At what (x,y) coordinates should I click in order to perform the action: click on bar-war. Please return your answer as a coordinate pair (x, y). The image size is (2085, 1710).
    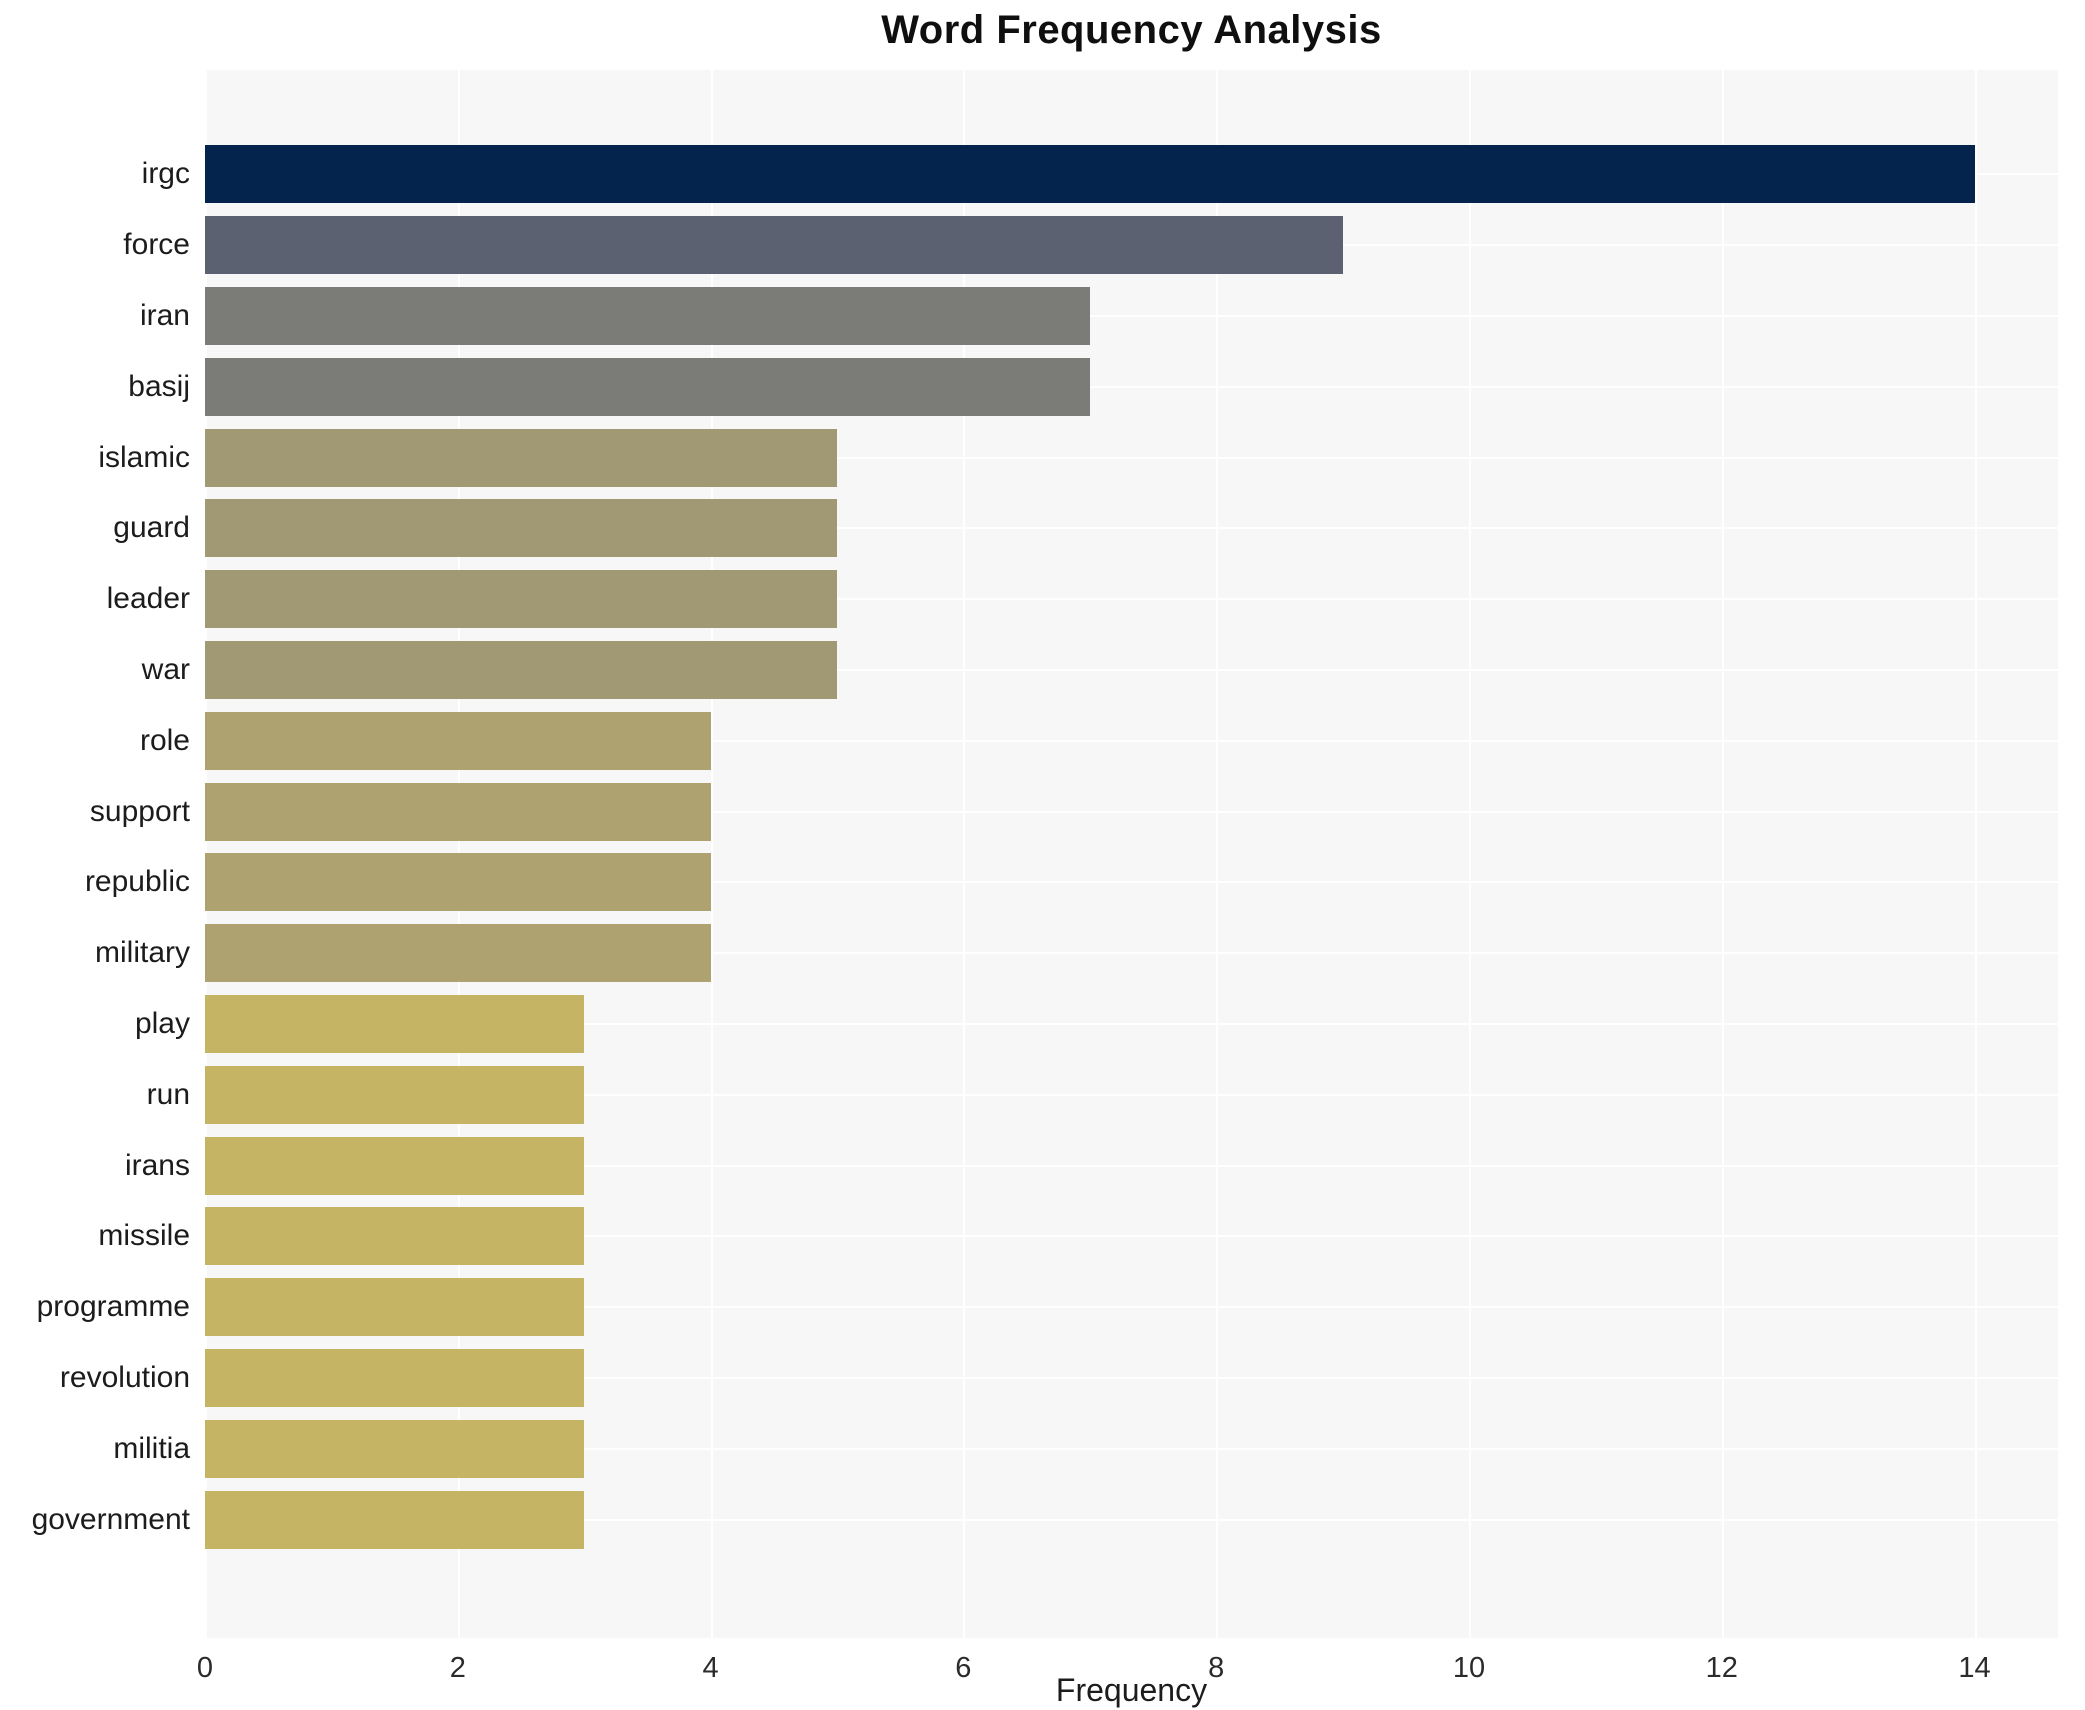
    Looking at the image, I should click on (521, 669).